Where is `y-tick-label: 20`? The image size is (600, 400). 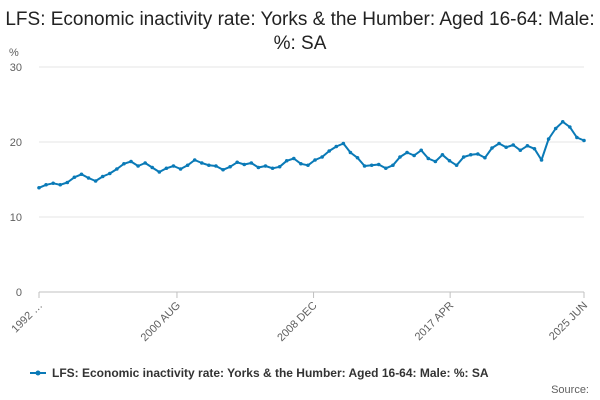
y-tick-label: 20 is located at coordinates (16, 143).